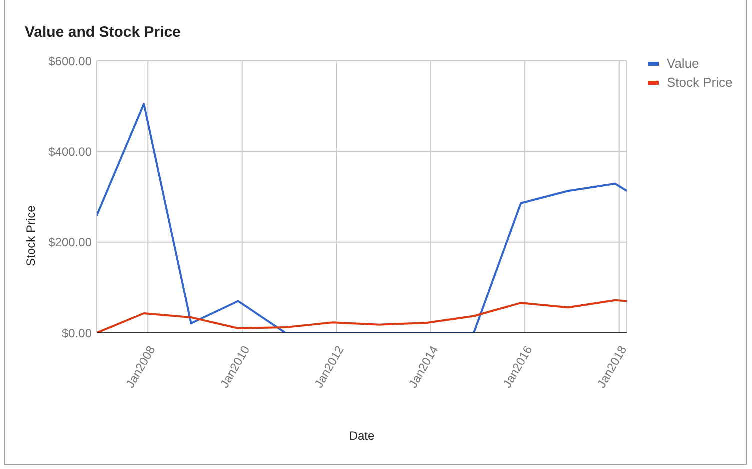 This screenshot has height=469, width=752. I want to click on chart-title: Value and Stock Price, so click(103, 32).